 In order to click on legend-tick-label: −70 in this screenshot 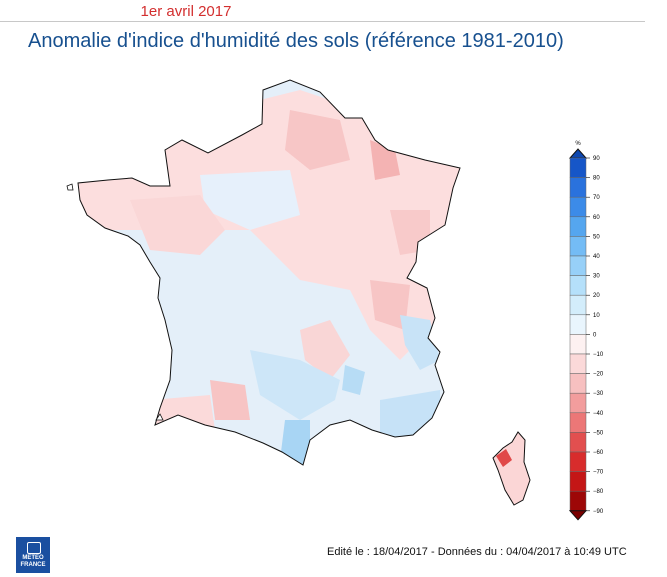, I will do `click(598, 473)`.